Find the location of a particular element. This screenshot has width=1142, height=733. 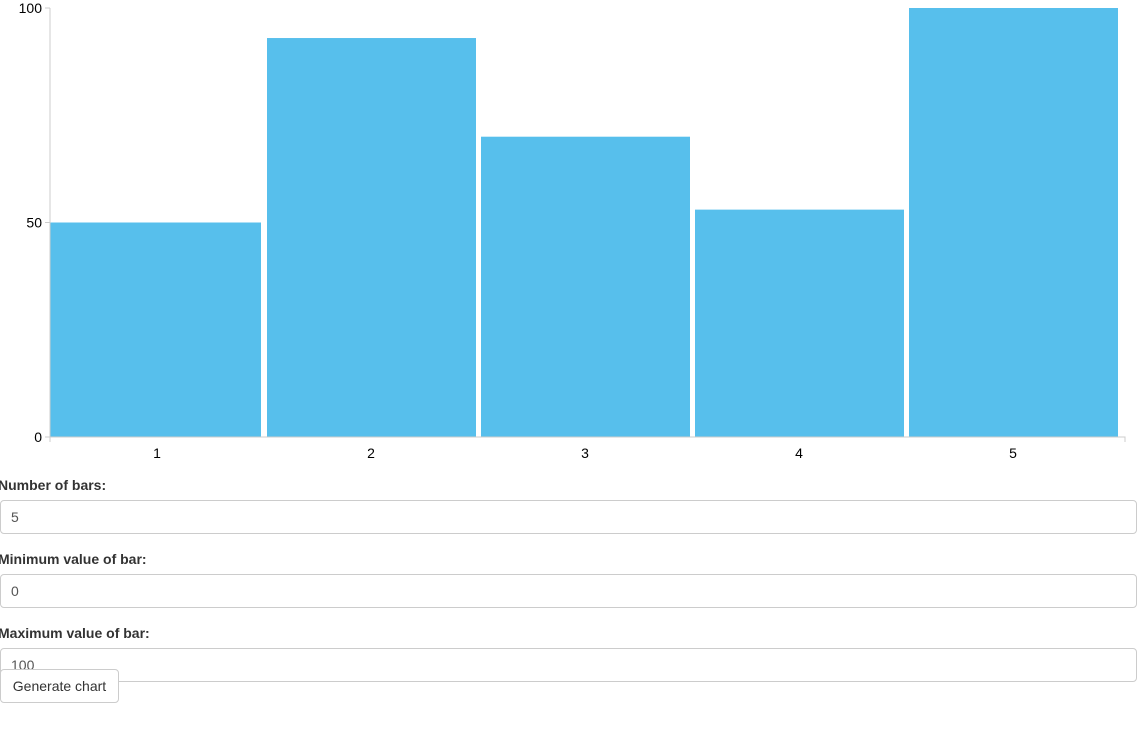

max-value-label: Maximum value of bar: is located at coordinates (75, 633).